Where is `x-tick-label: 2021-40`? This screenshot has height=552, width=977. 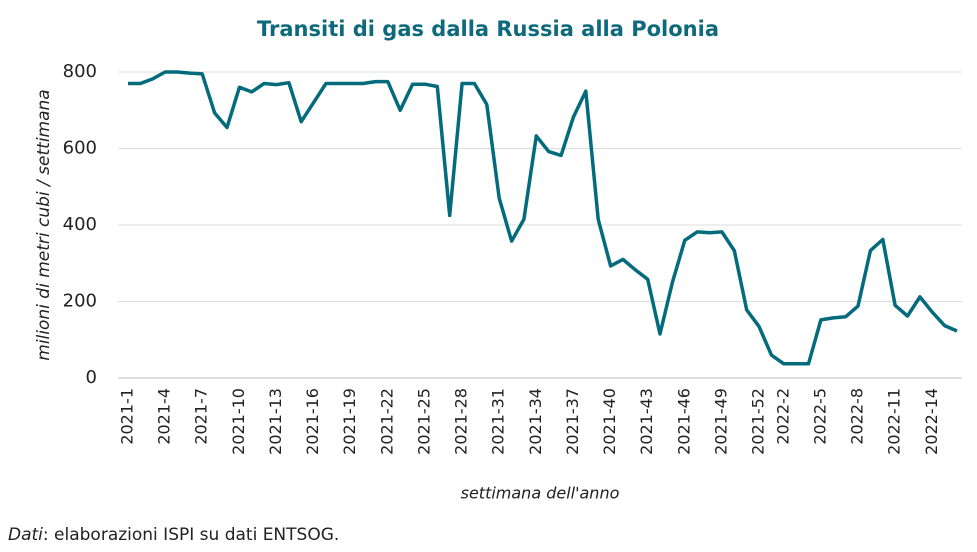
x-tick-label: 2021-40 is located at coordinates (609, 421).